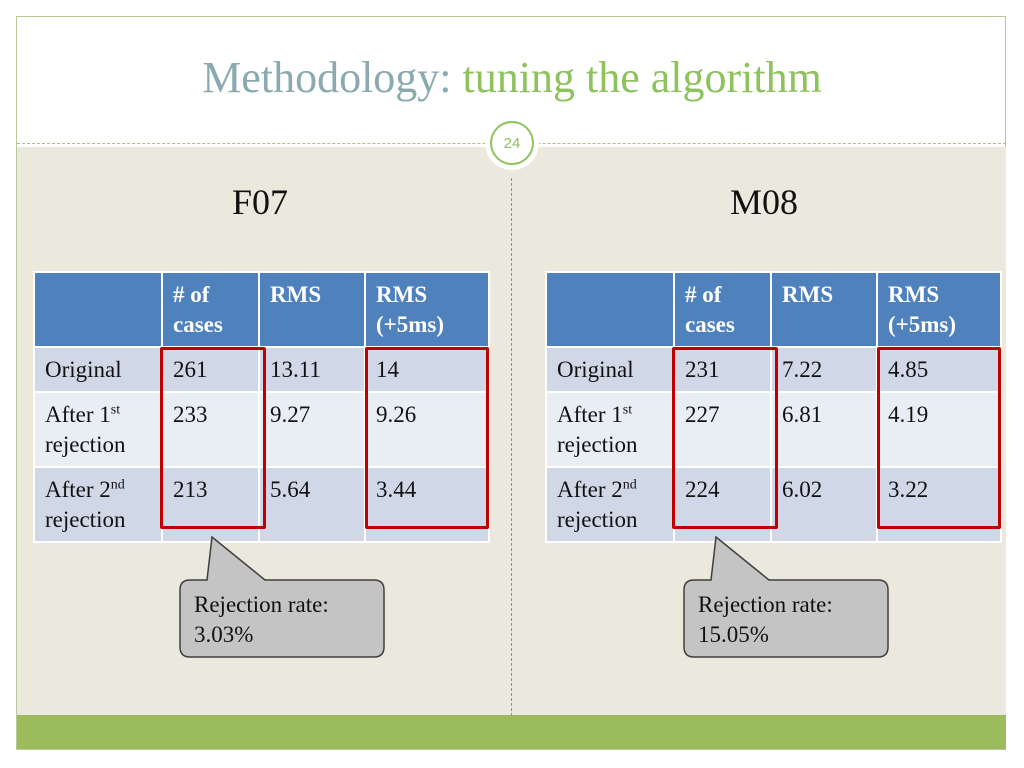  Describe the element at coordinates (763, 202) in the screenshot. I see `panel-heading-m08: M08` at that location.